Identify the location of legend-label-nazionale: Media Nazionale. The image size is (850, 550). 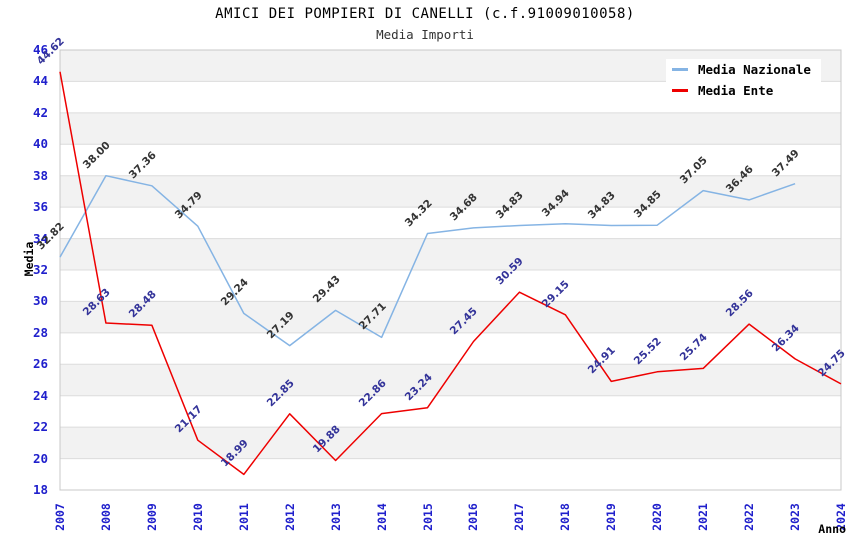
(754, 69).